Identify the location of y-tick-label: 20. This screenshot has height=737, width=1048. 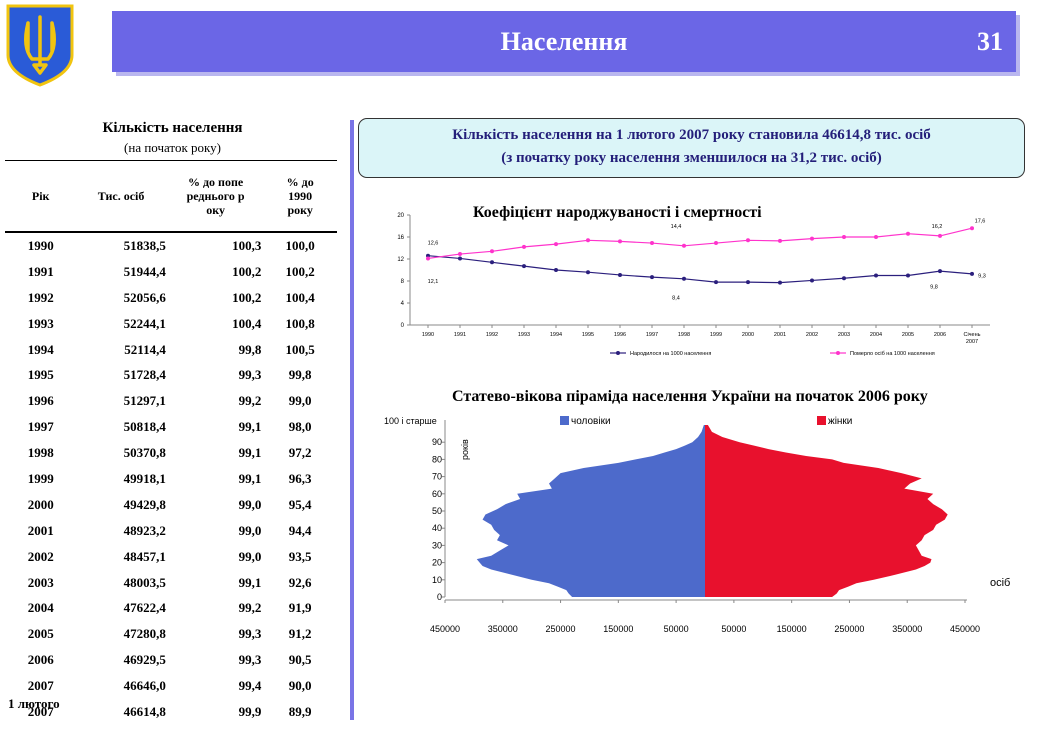
(437, 563).